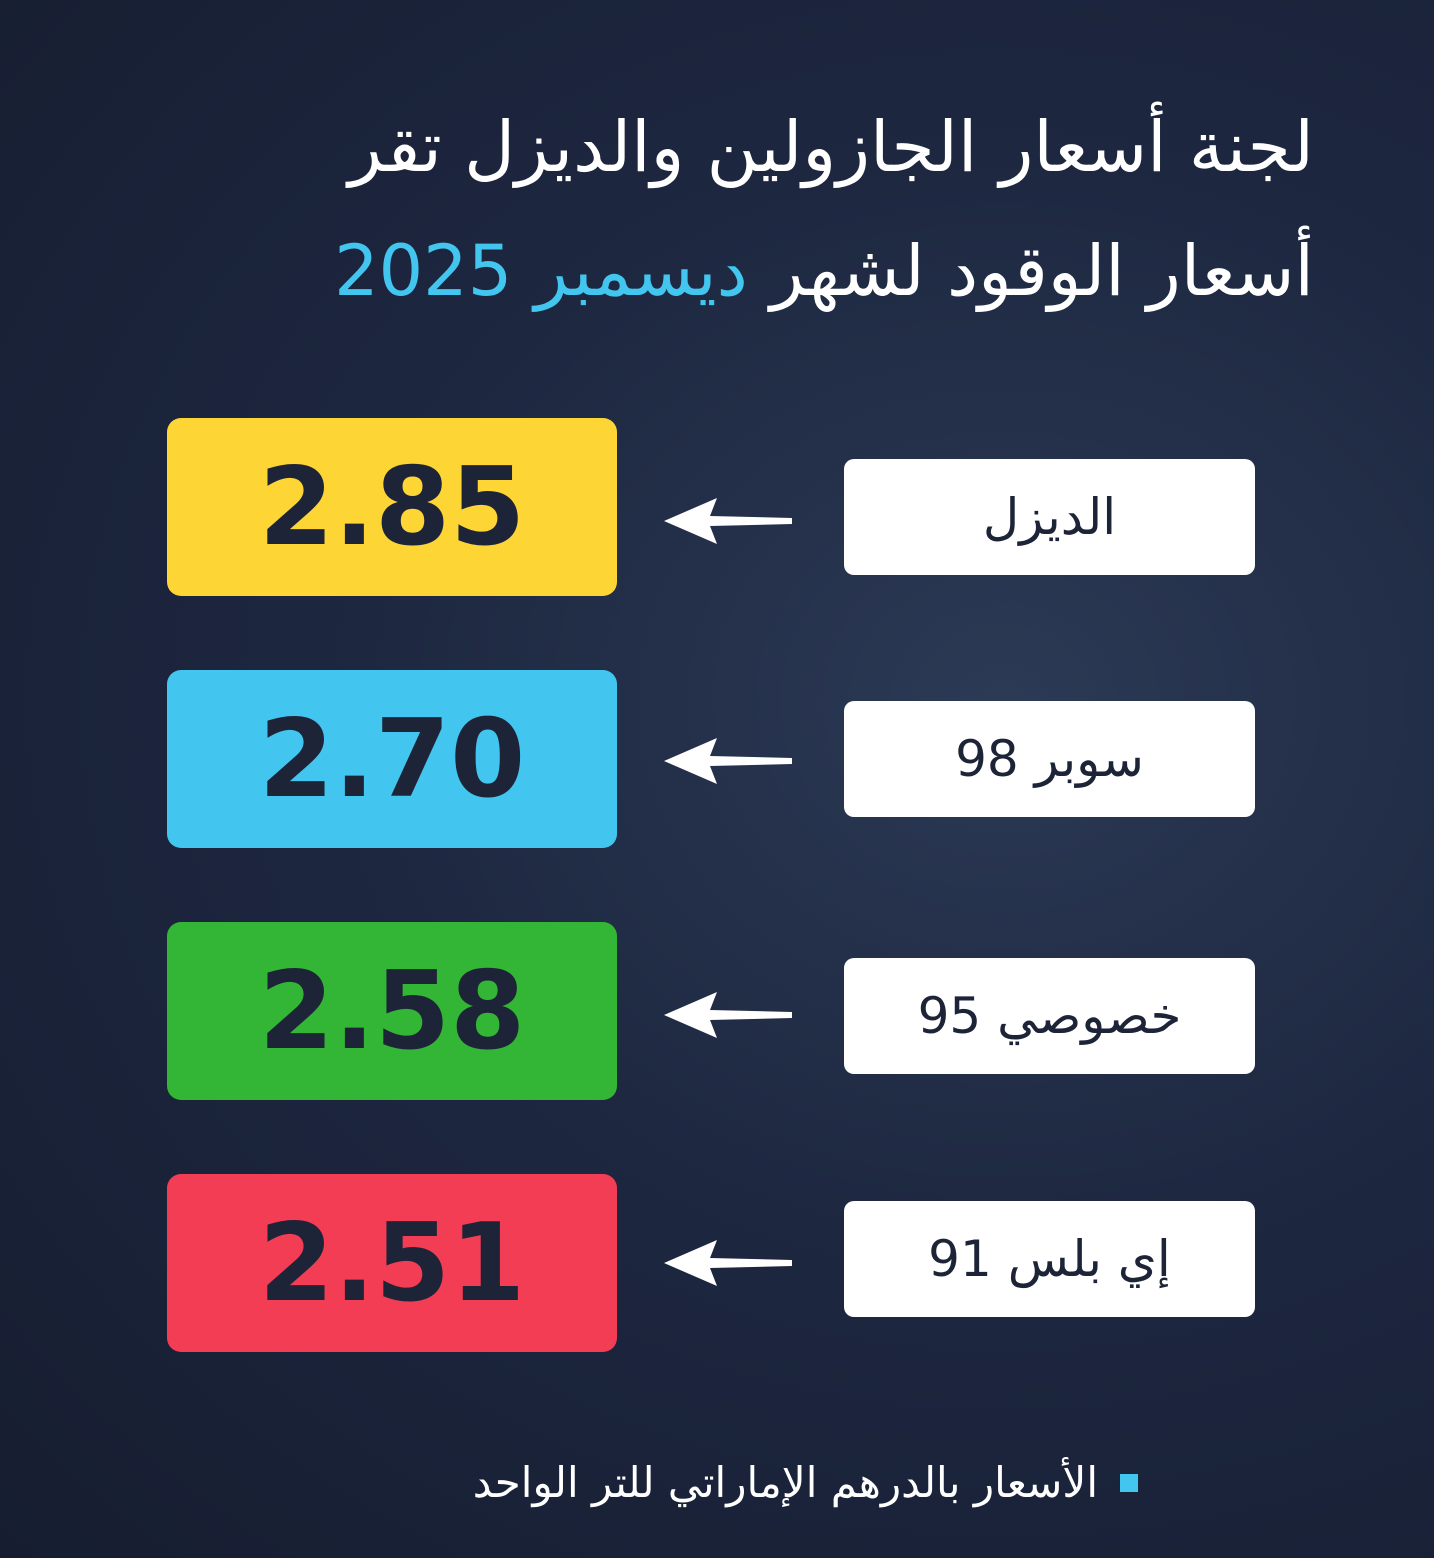 Image resolution: width=1434 pixels, height=1558 pixels. What do you see at coordinates (1049, 1016) in the screenshot?
I see `label-special-95: خصوصي 95` at bounding box center [1049, 1016].